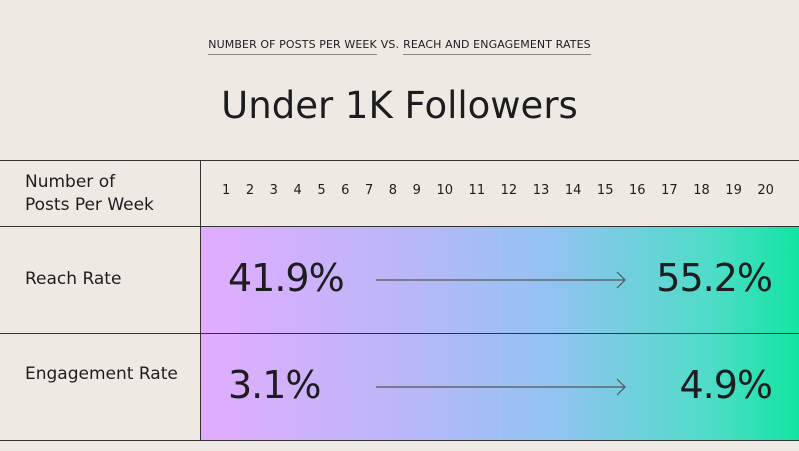 This screenshot has width=799, height=451. What do you see at coordinates (765, 190) in the screenshot?
I see `column-number: 20` at bounding box center [765, 190].